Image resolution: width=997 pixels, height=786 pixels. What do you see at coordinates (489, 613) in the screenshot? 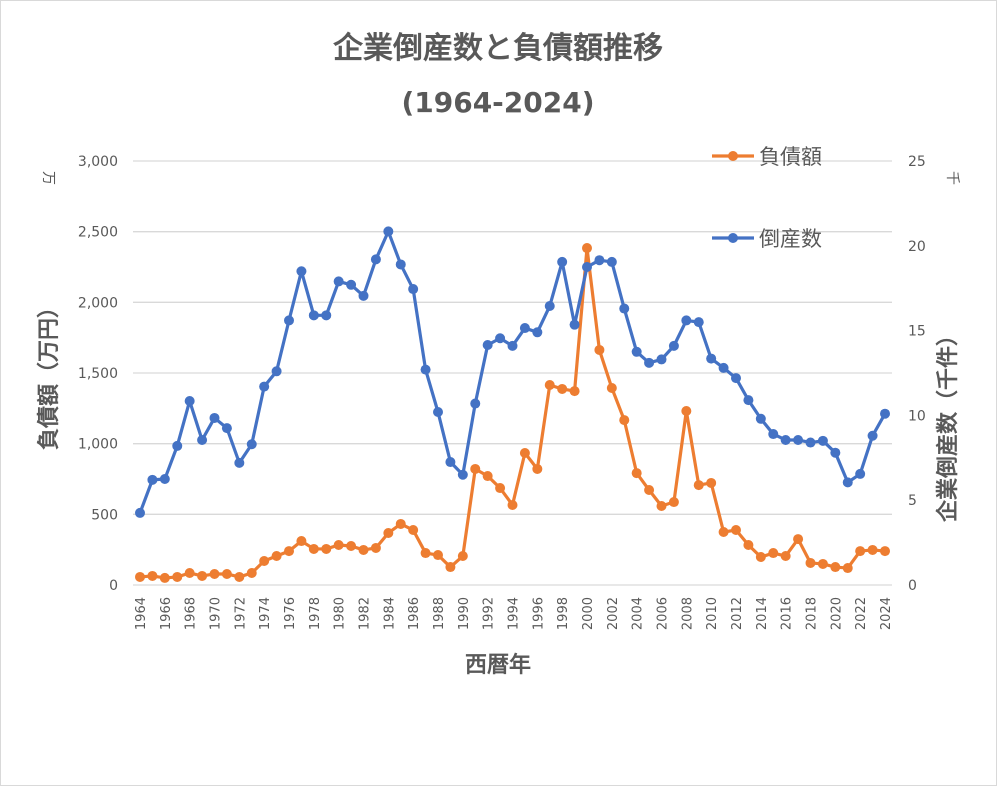
I see `x-tick: 1992` at bounding box center [489, 613].